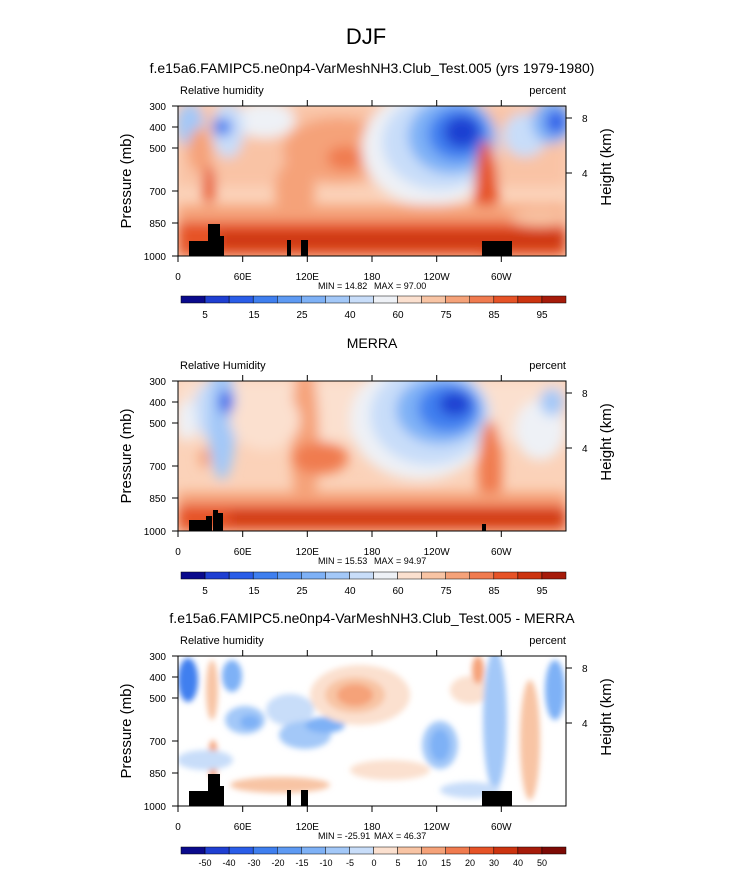 The image size is (733, 872). I want to click on max-label: MAX = 97.00, so click(400, 286).